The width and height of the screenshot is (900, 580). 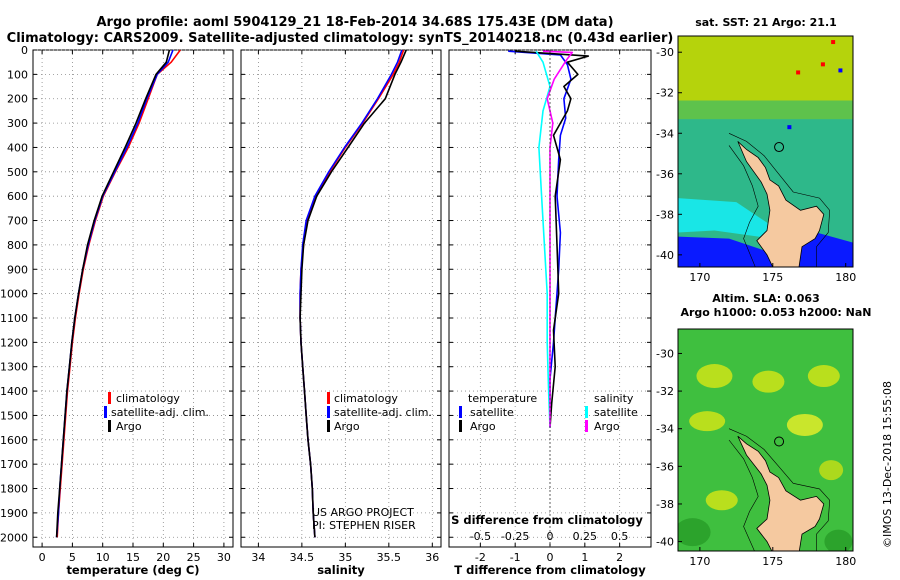 I want to click on x-tick-label: 34, so click(x=258, y=557).